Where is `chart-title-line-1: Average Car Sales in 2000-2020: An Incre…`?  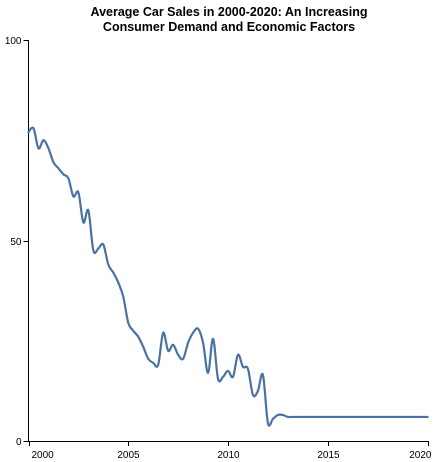 chart-title-line-1: Average Car Sales in 2000-2020: An Incre… is located at coordinates (229, 12).